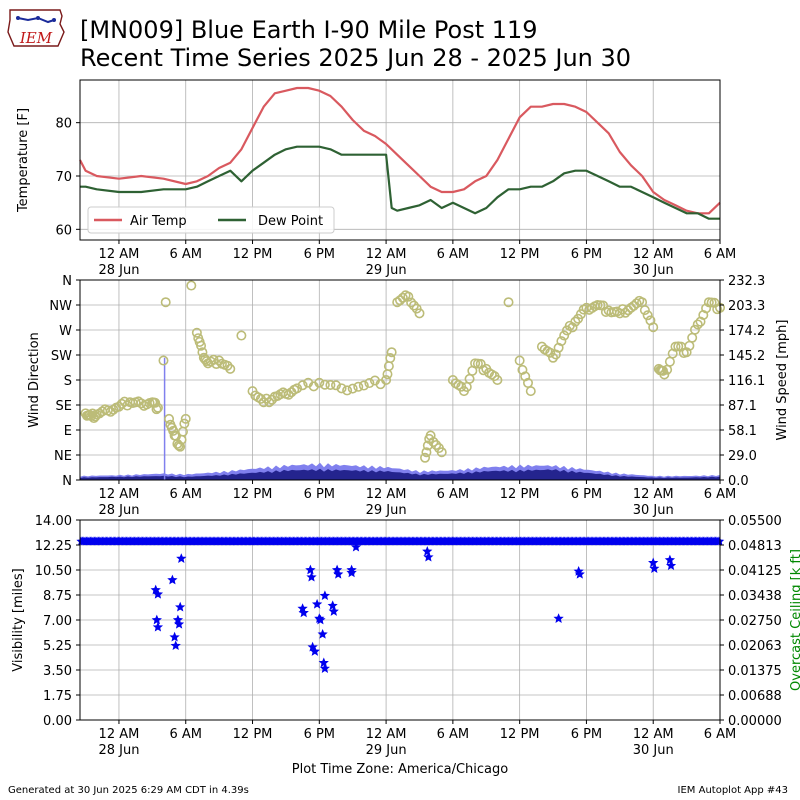 This screenshot has width=800, height=800. I want to click on y-tick-label: 3.50, so click(57, 671).